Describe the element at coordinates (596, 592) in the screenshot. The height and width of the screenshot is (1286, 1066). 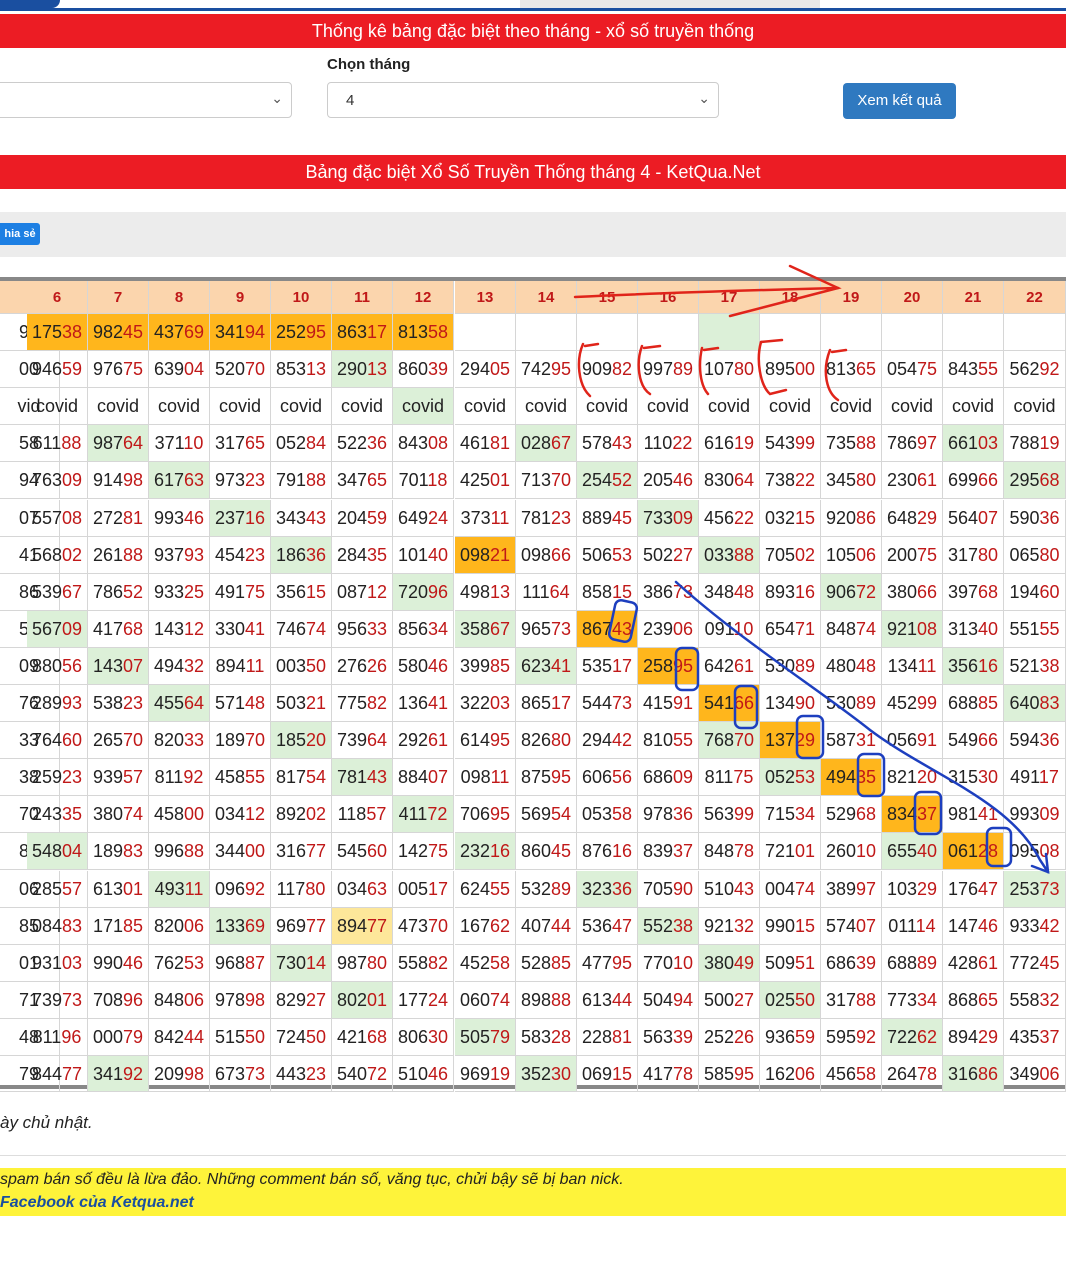
I see `number-prefix: 858` at that location.